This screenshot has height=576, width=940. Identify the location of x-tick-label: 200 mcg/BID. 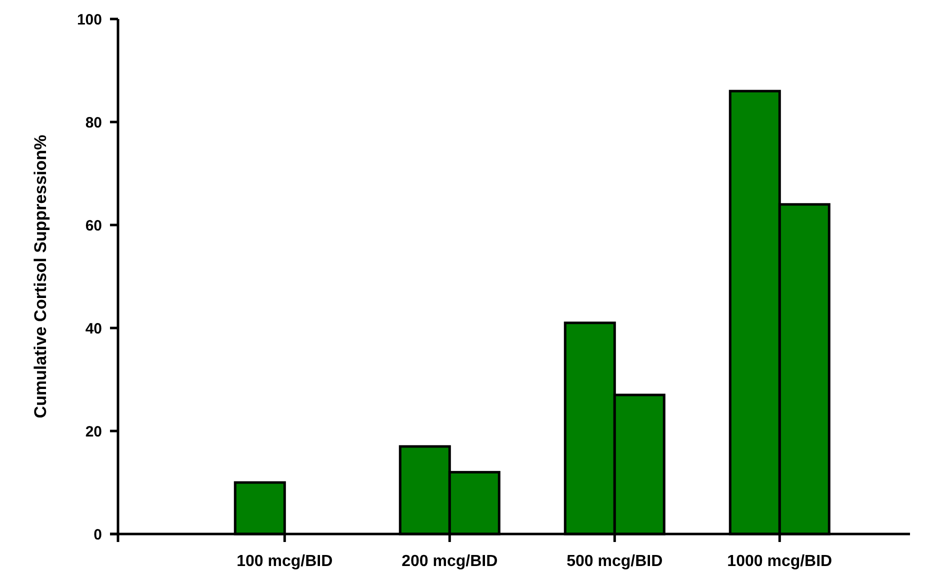
(450, 561).